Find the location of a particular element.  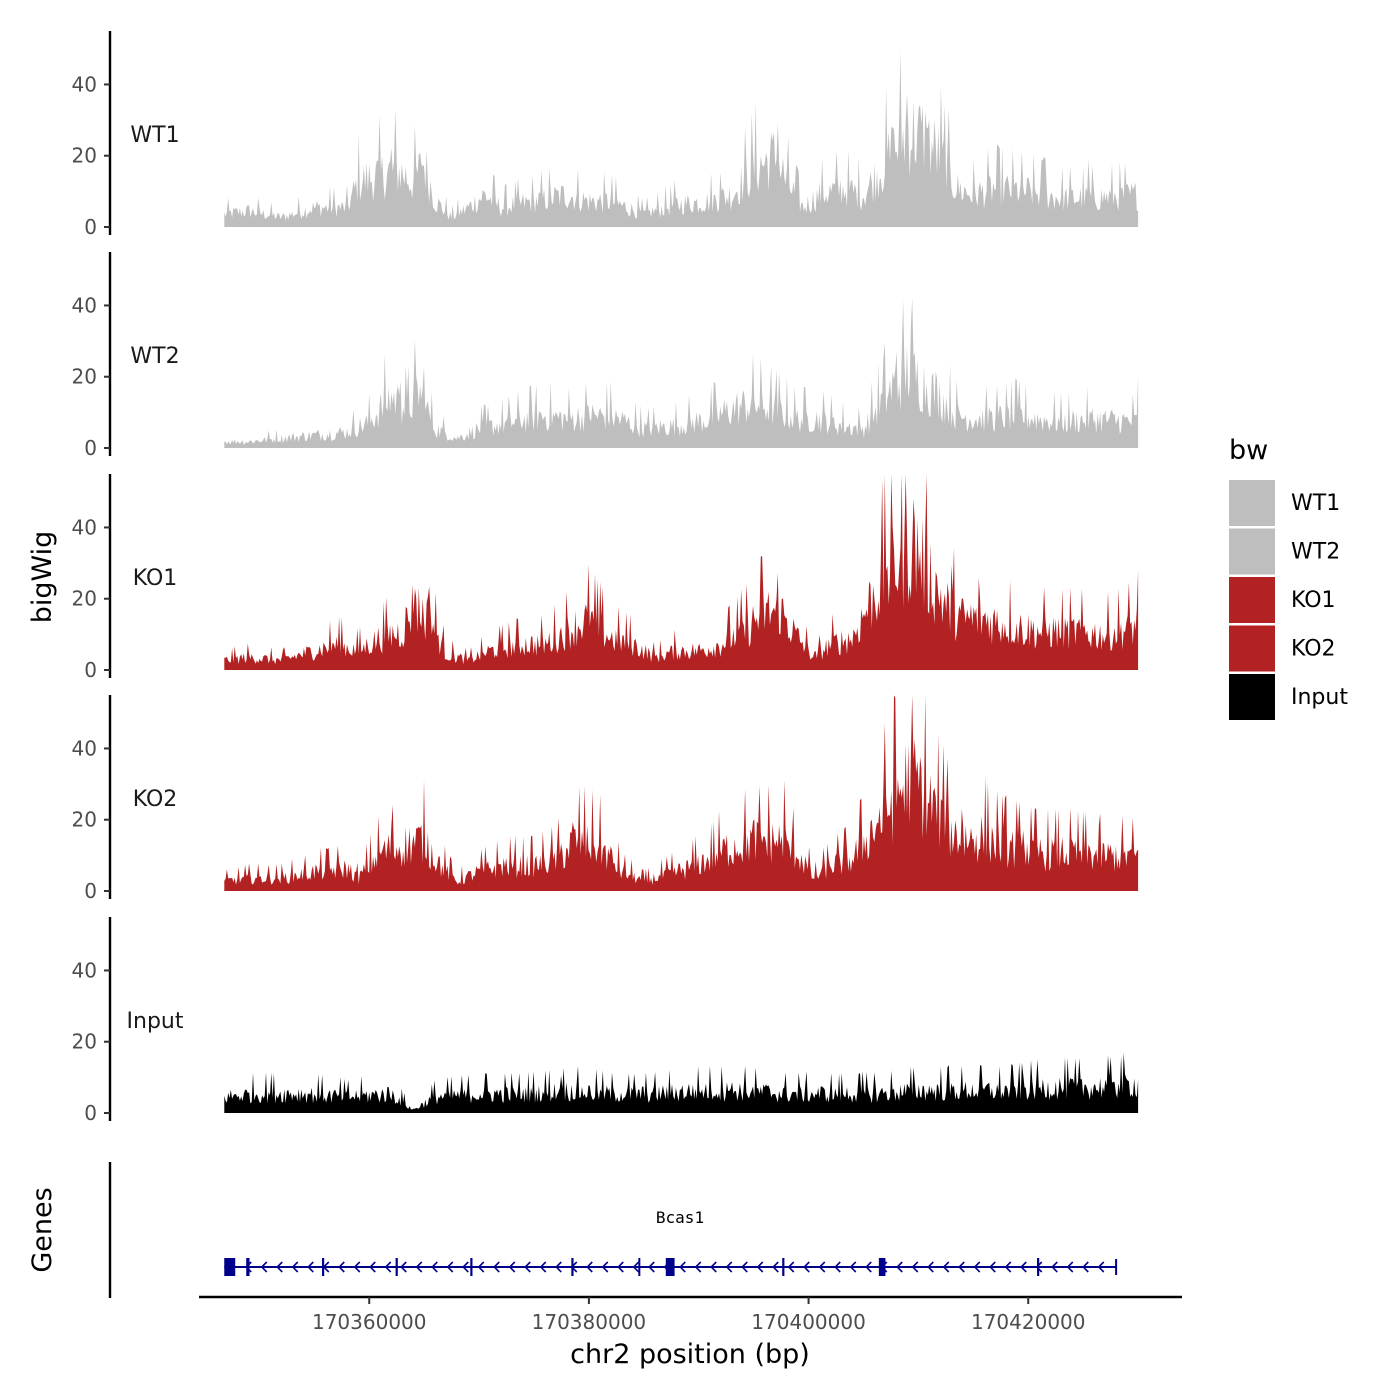

legend-title: bw is located at coordinates (1248, 450).